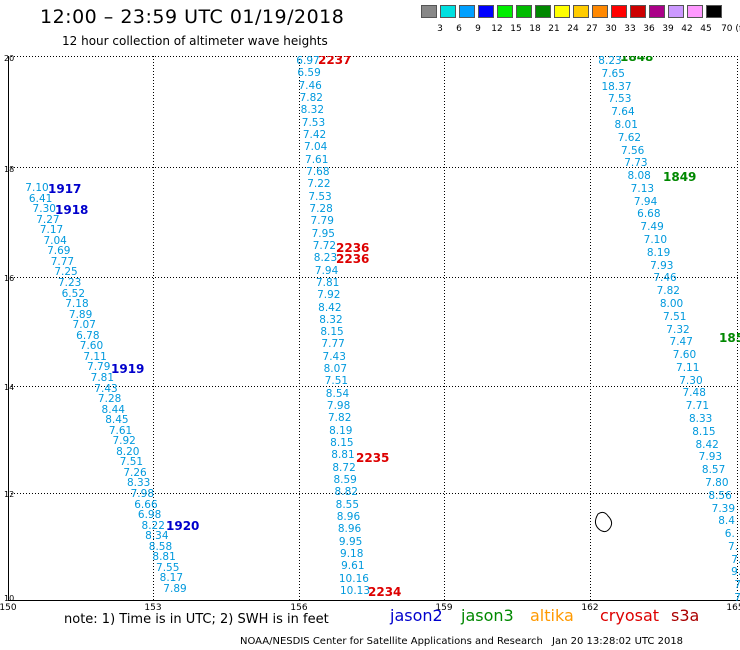 This screenshot has width=740, height=650. I want to click on wave-height-value: 7.55, so click(168, 567).